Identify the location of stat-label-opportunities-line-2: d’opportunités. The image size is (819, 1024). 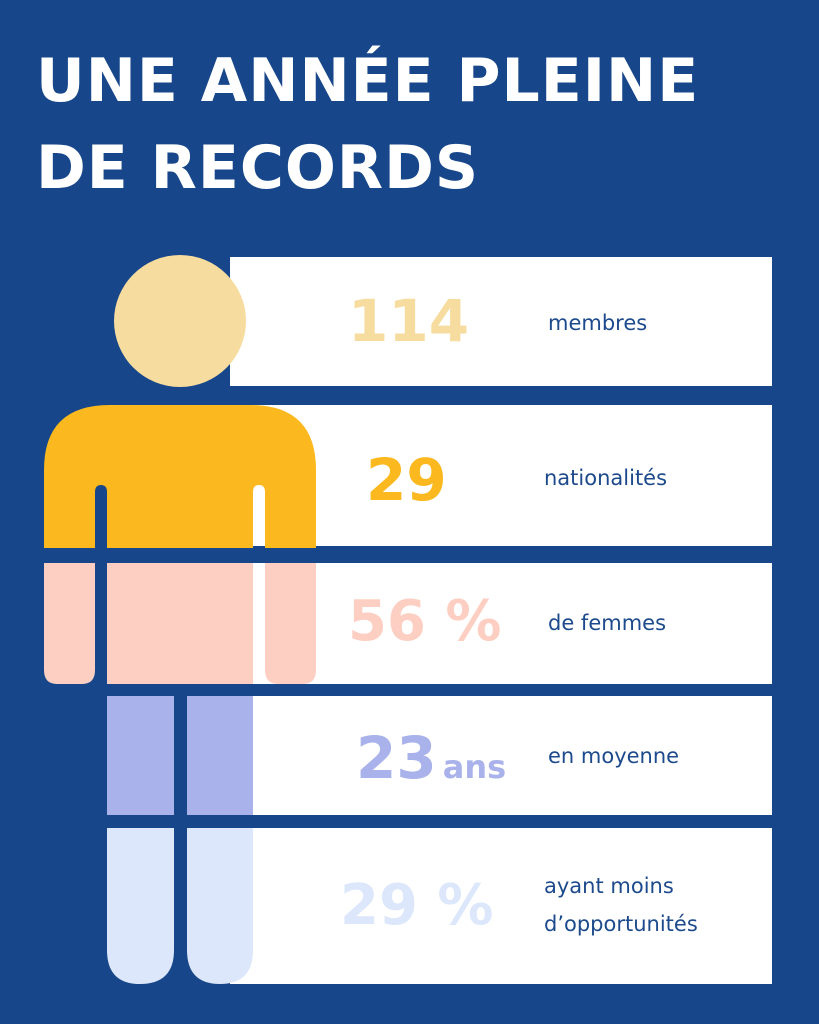
(621, 924).